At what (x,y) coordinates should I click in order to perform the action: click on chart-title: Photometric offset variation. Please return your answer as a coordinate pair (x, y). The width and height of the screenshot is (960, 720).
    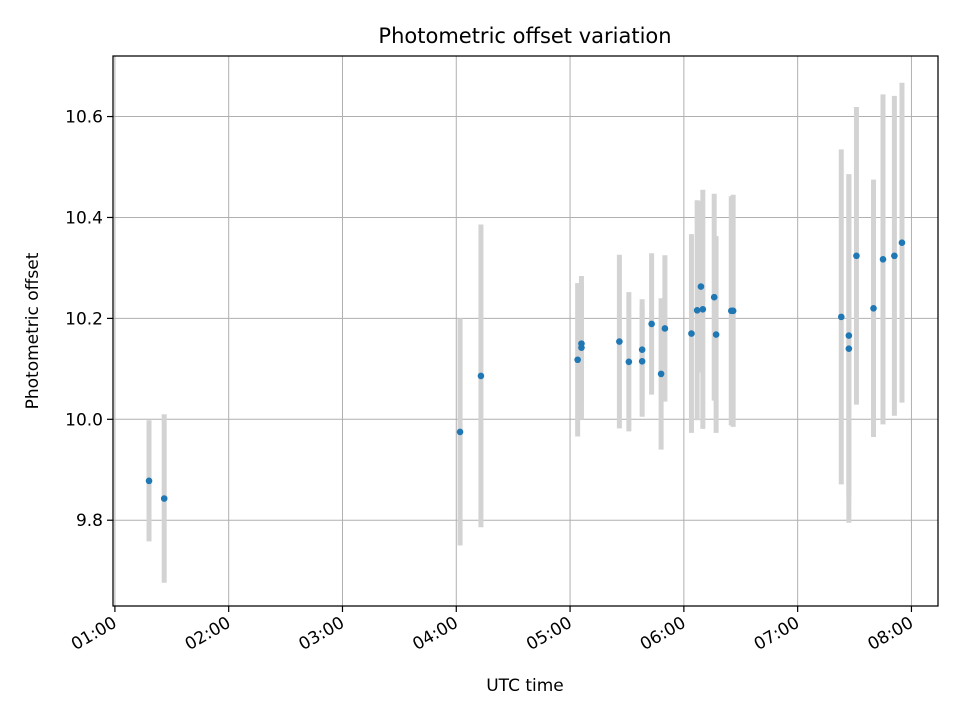
    Looking at the image, I should click on (524, 36).